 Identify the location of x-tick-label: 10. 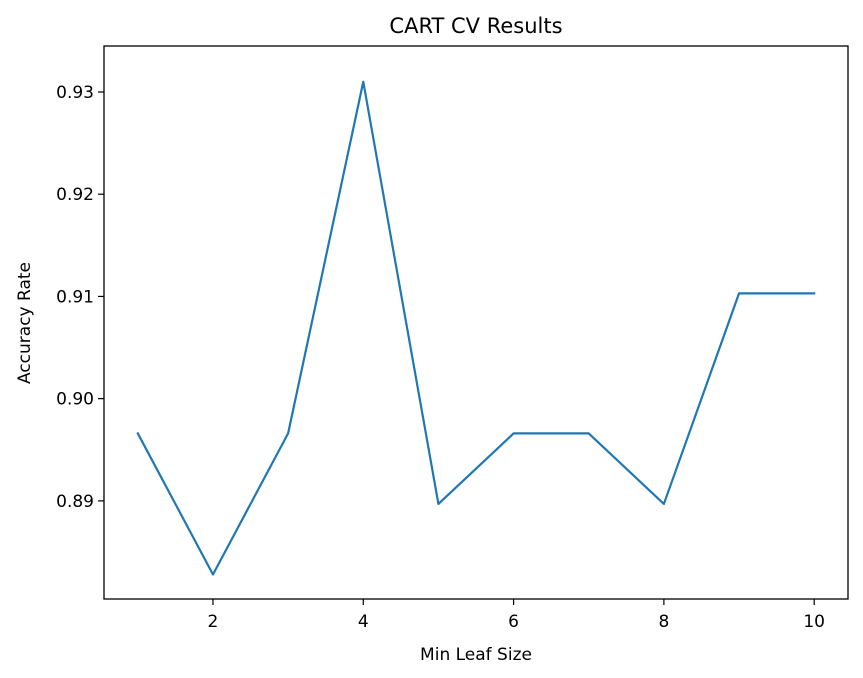
(814, 622).